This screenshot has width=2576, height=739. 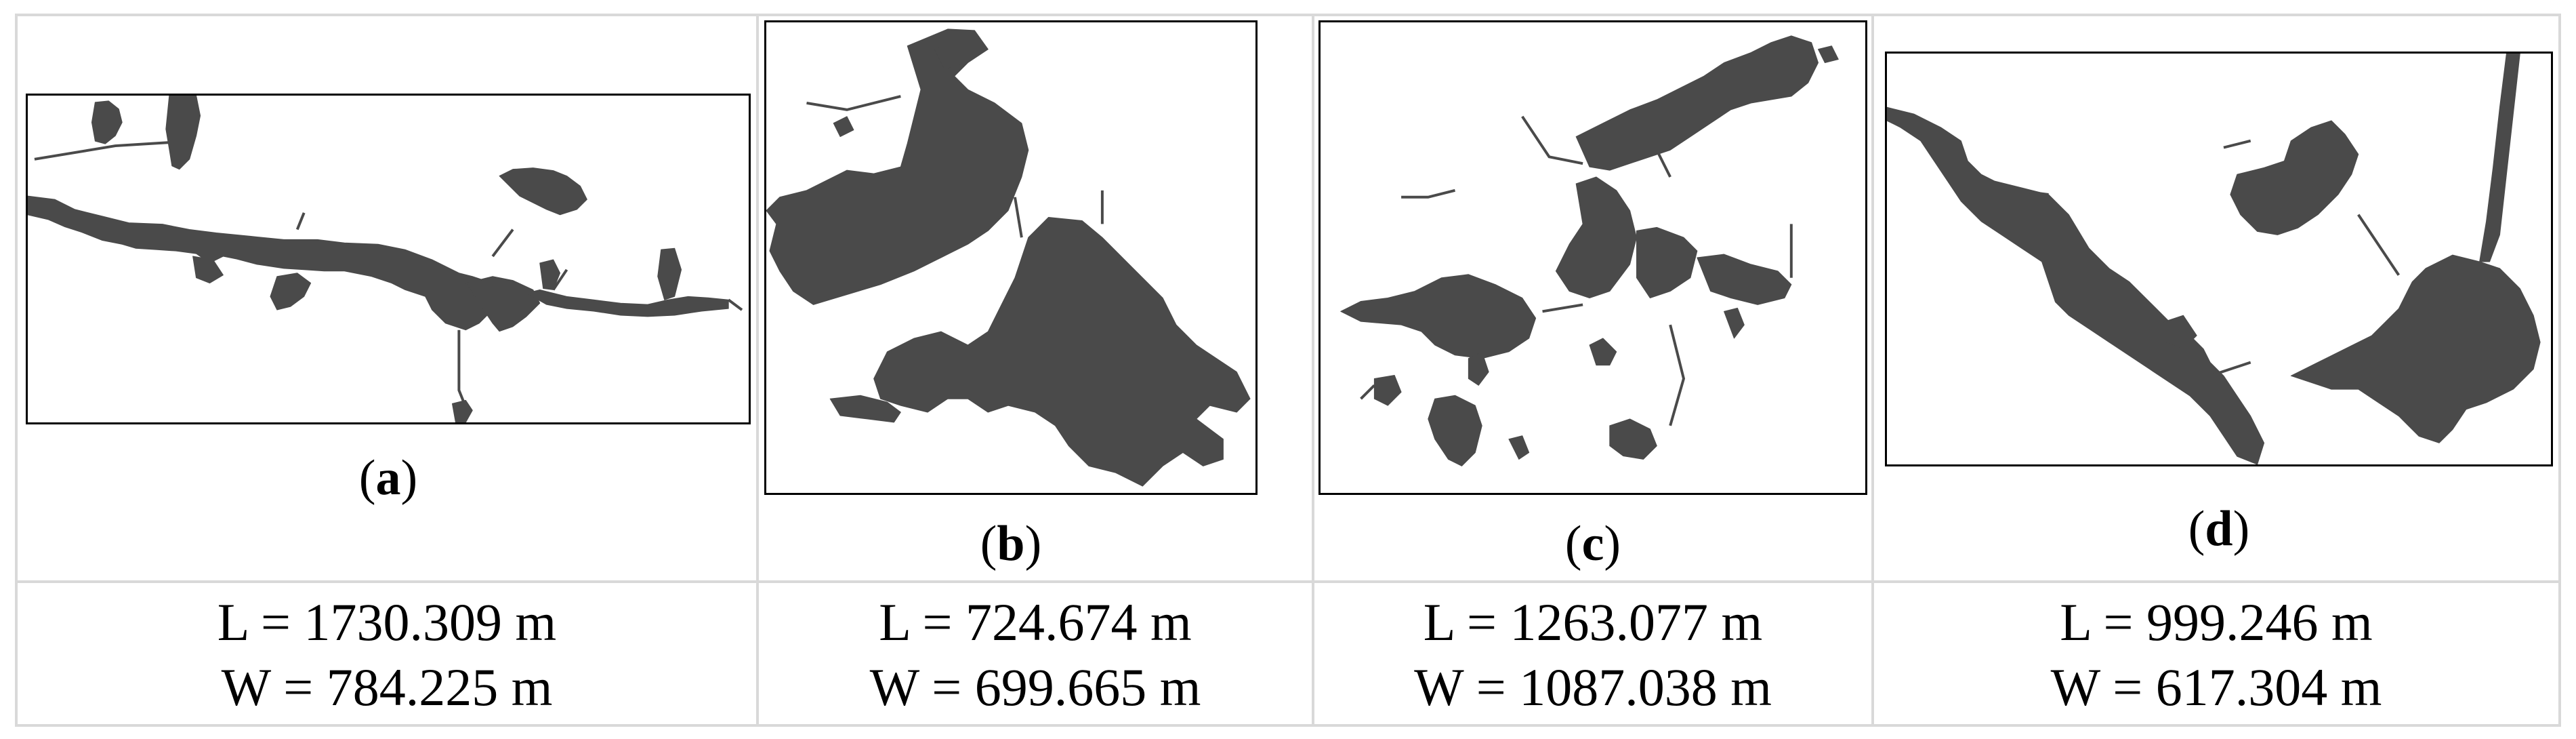 I want to click on panel-a-caption: (a), so click(x=388, y=478).